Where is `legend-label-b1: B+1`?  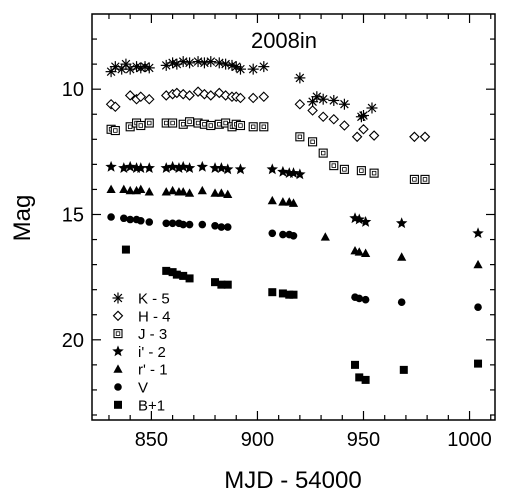
legend-label-b1: B+1 is located at coordinates (151, 405).